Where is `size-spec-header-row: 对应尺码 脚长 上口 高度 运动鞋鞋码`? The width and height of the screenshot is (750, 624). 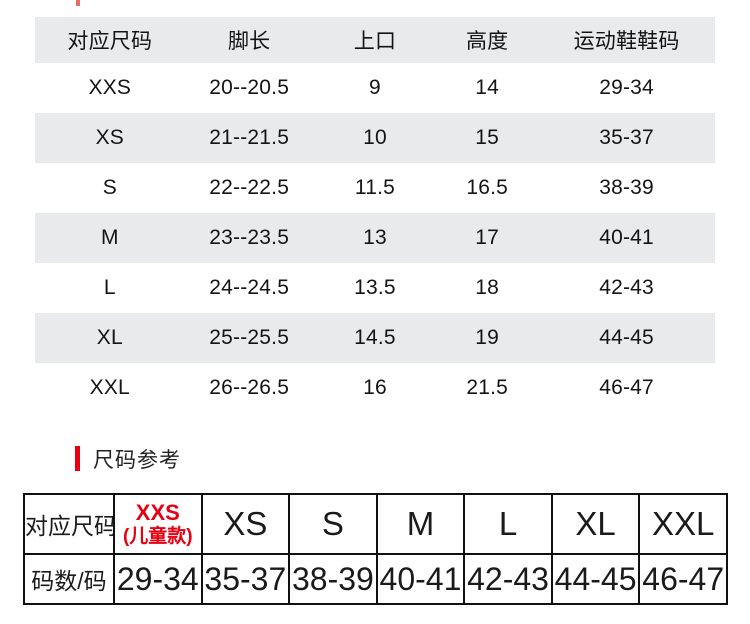 size-spec-header-row: 对应尺码 脚长 上口 高度 运动鞋鞋码 is located at coordinates (375, 40).